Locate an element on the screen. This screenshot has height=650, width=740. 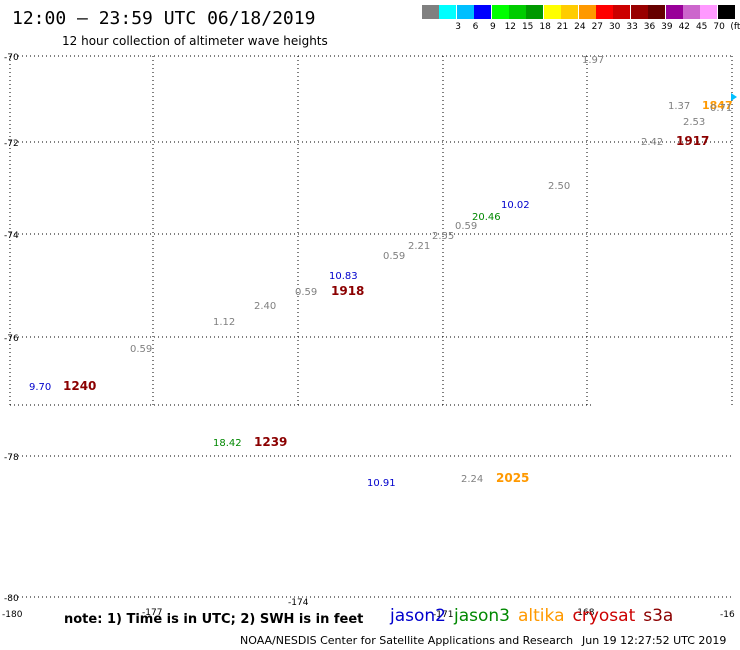
wave-height-label: 2.53 is located at coordinates (694, 122).